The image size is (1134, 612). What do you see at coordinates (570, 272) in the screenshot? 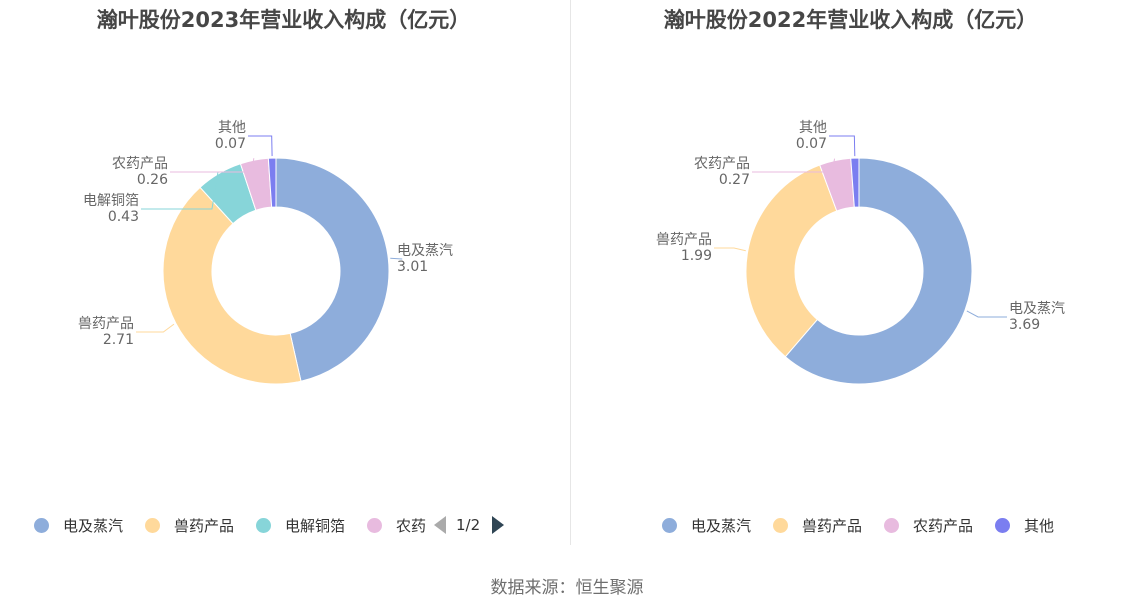
I see `divider` at bounding box center [570, 272].